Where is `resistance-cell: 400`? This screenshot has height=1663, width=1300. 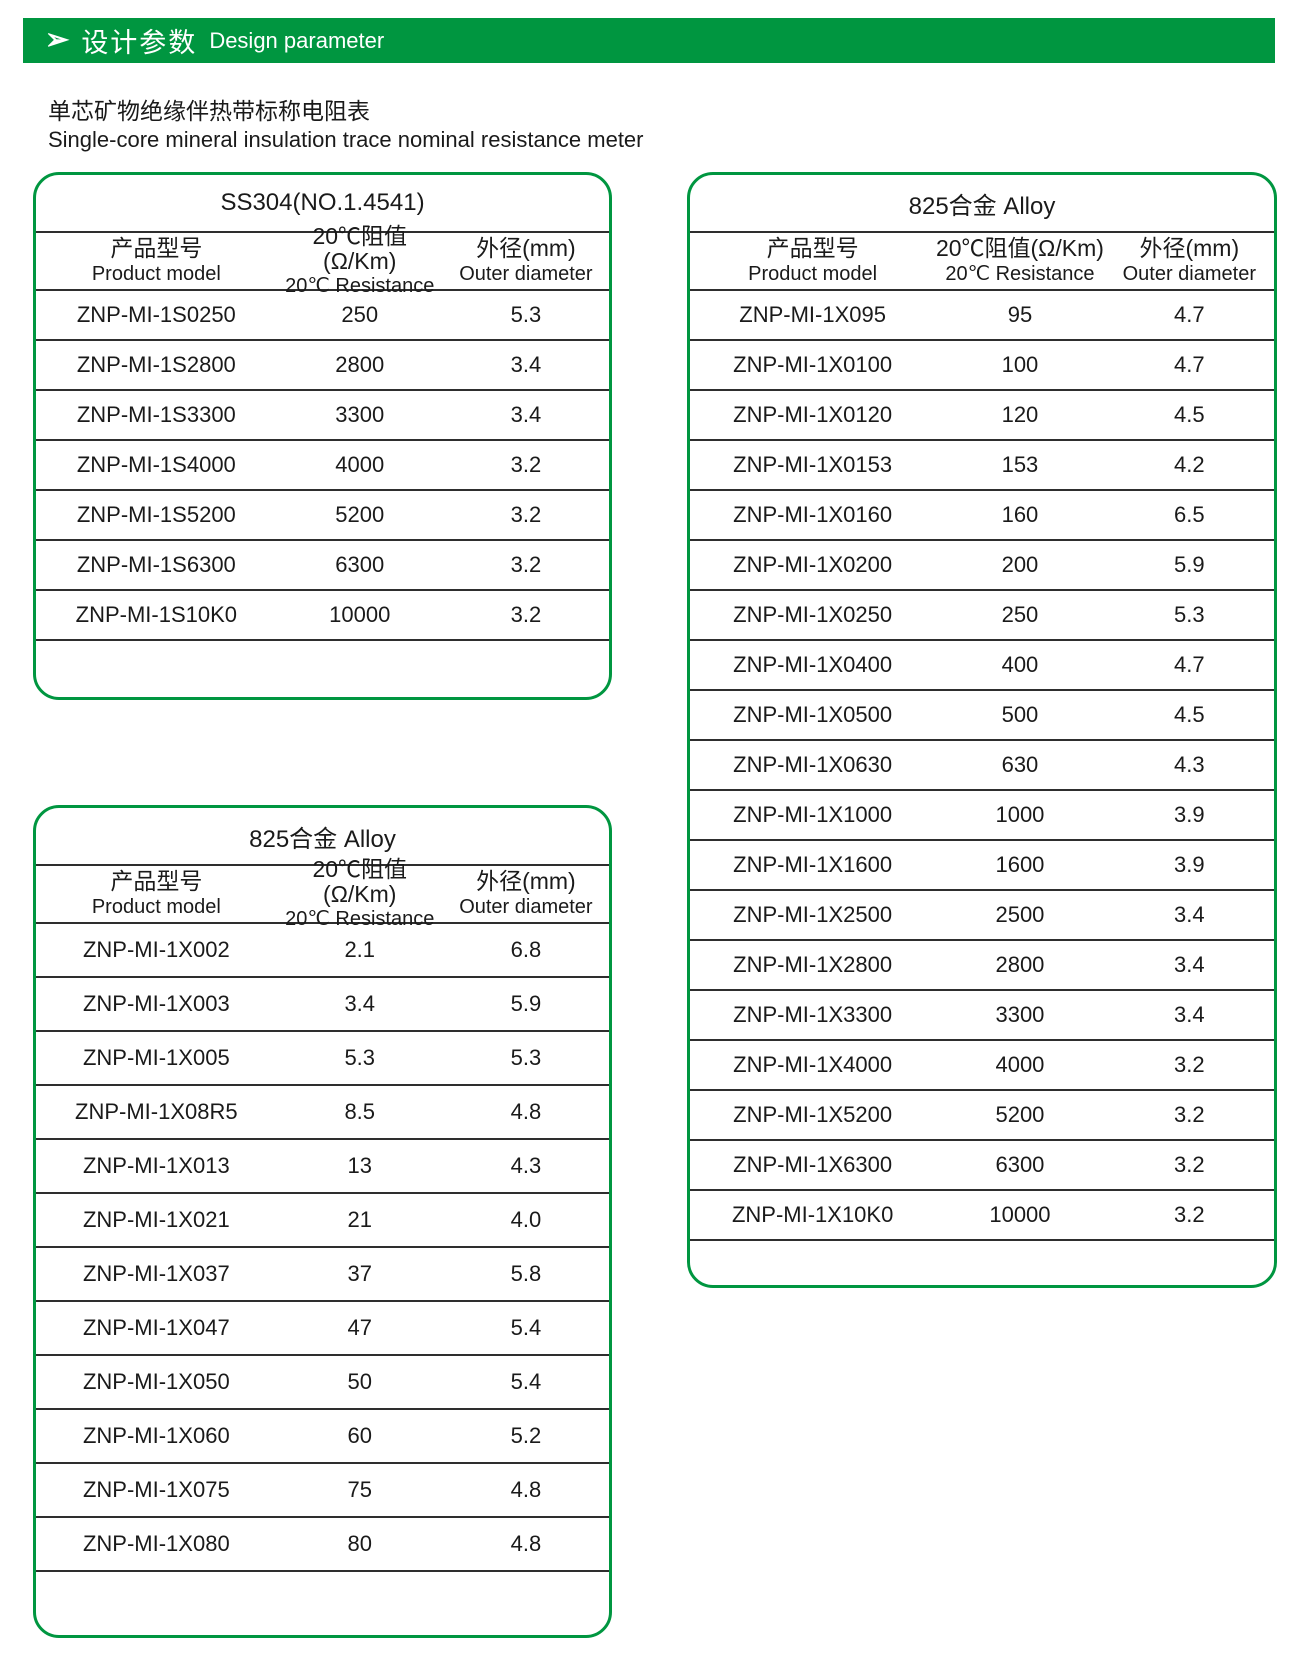 resistance-cell: 400 is located at coordinates (1020, 664).